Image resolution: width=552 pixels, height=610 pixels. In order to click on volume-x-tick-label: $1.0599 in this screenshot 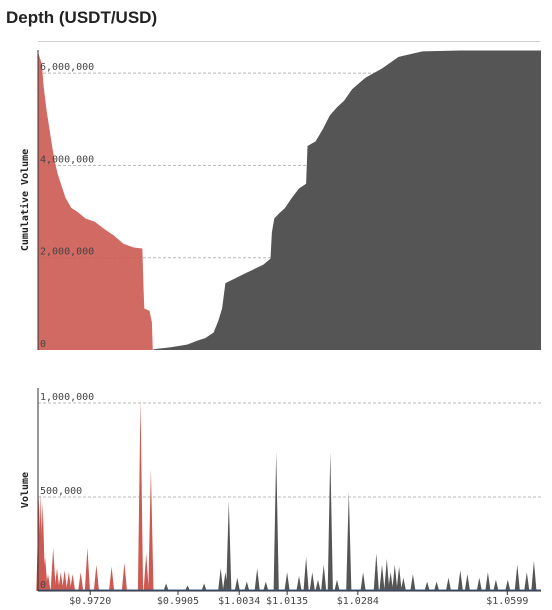, I will do `click(507, 601)`.